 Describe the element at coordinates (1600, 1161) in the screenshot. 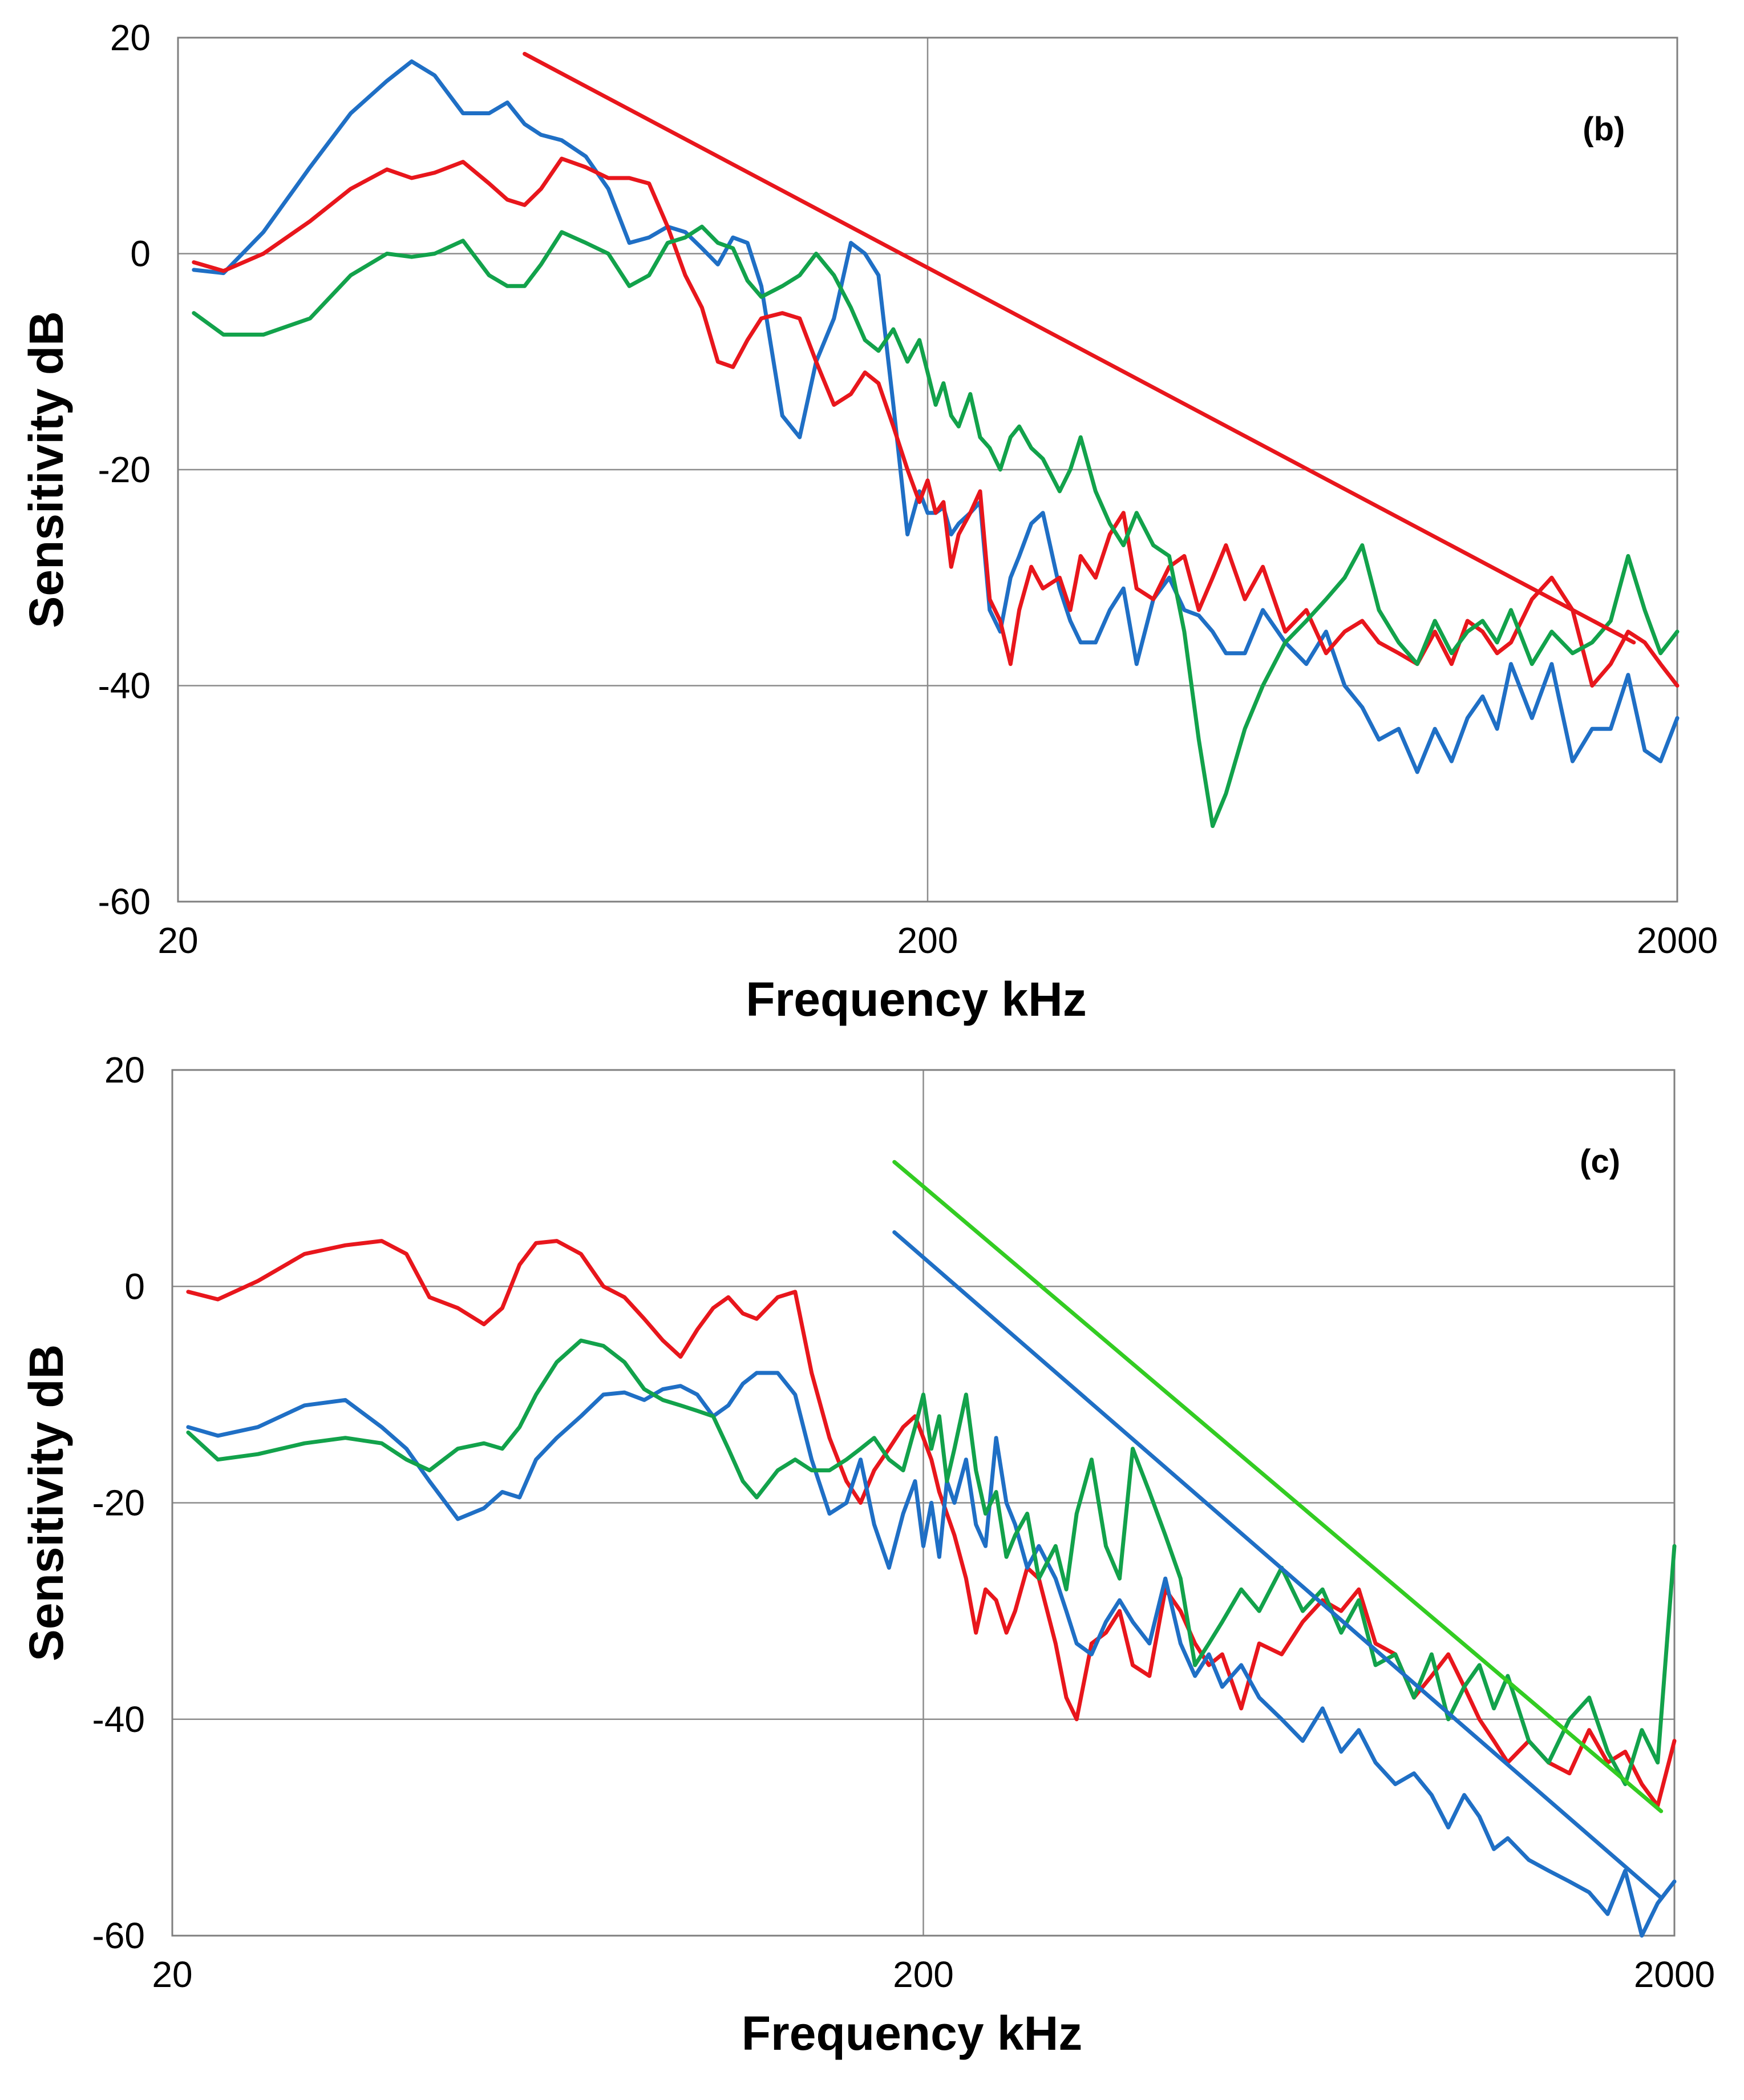

I see `panel-label: (c)` at that location.